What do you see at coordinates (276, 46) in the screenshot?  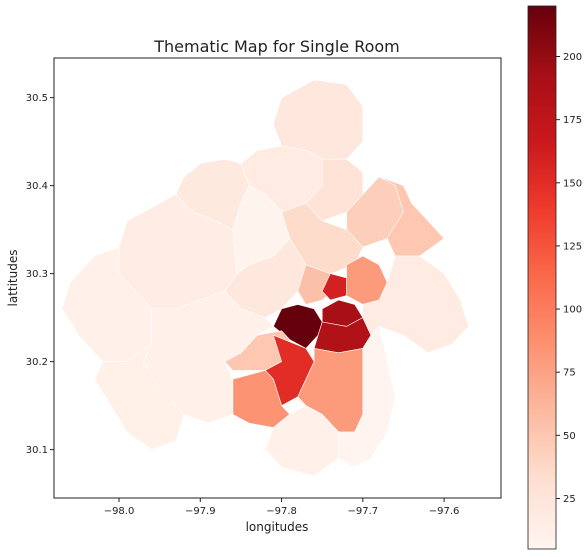 I see `chart-title: Thematic Map for Single Room` at bounding box center [276, 46].